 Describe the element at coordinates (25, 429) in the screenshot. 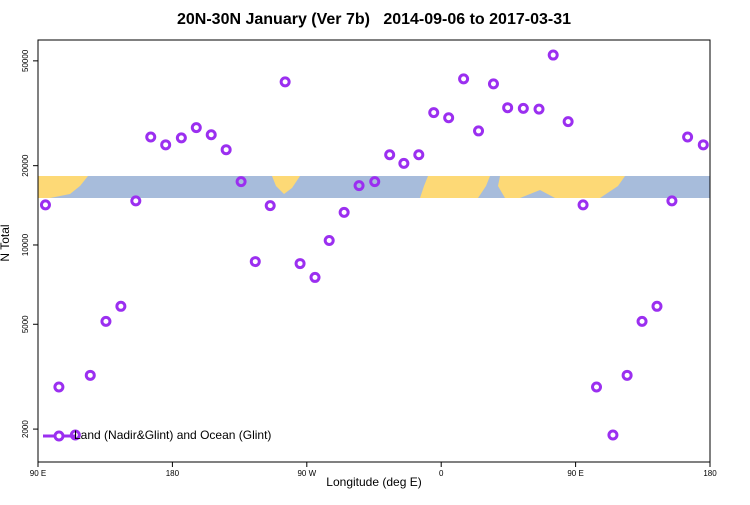

I see `y-tick-label: 2000` at that location.